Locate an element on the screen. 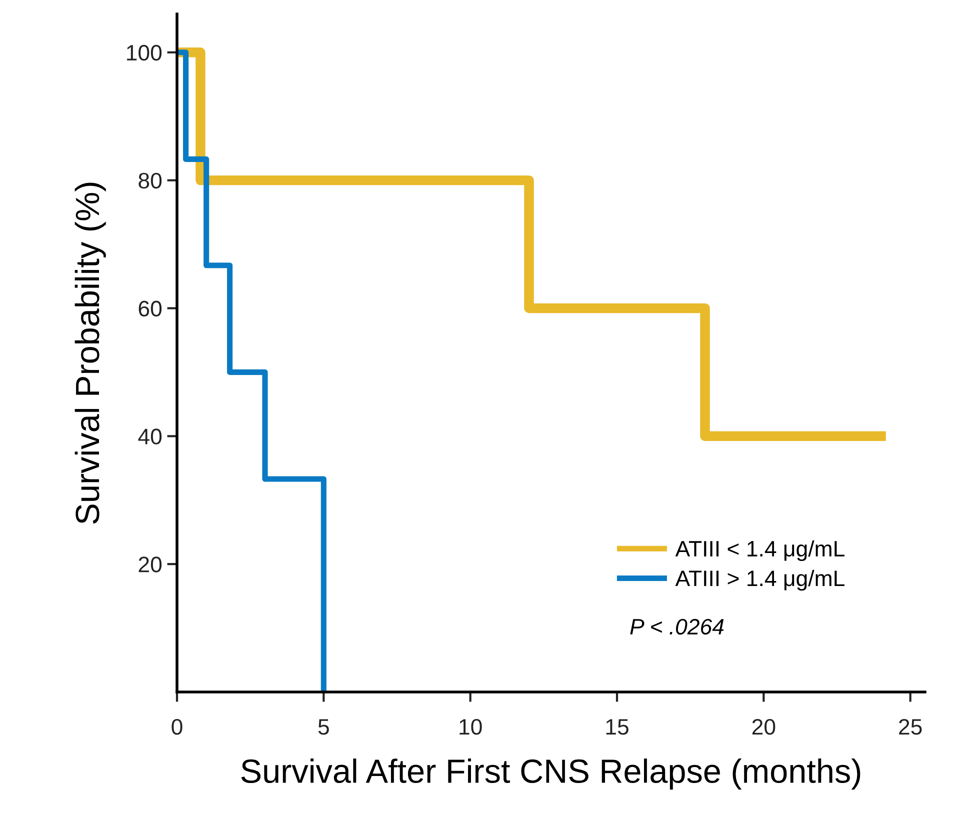  y-tick-label: 100 is located at coordinates (144, 52).